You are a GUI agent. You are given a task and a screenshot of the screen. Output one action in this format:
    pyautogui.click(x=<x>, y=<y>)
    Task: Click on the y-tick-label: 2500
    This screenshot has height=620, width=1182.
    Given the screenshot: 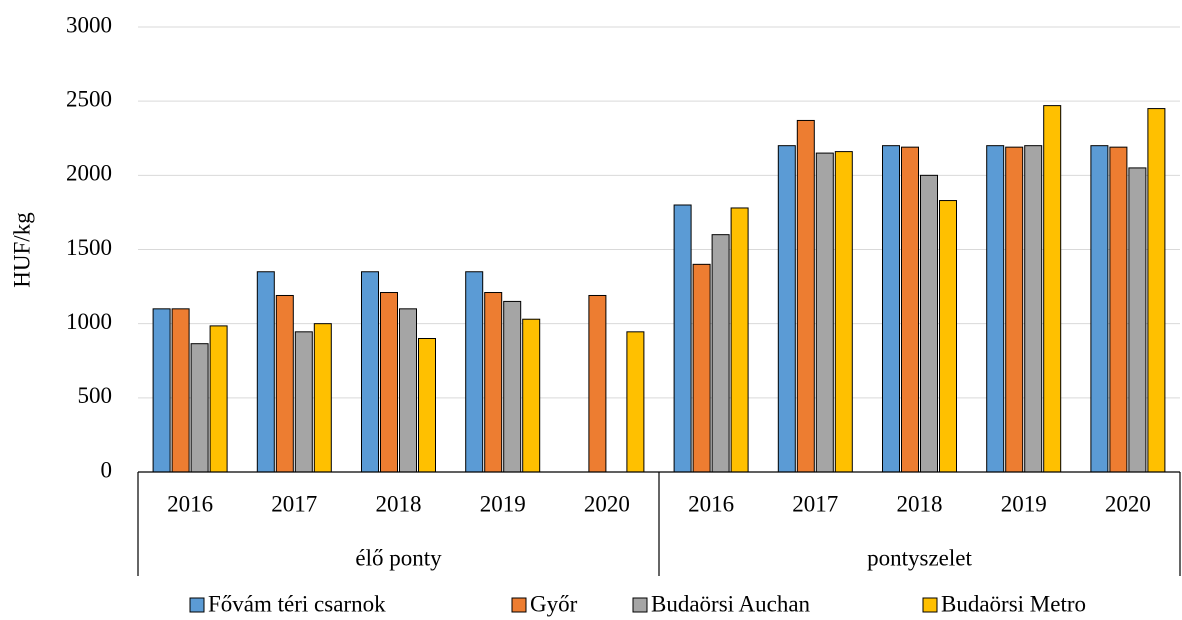 What is the action you would take?
    pyautogui.click(x=89, y=98)
    